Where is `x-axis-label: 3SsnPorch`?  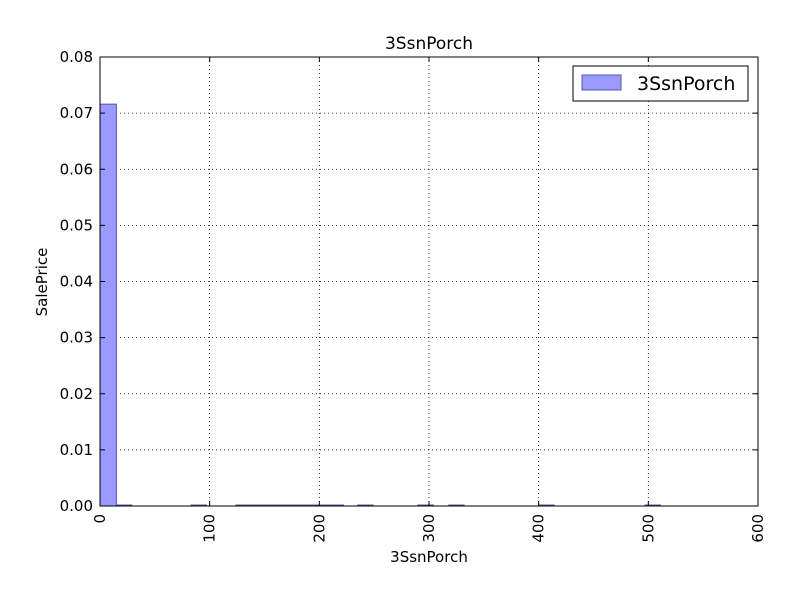 x-axis-label: 3SsnPorch is located at coordinates (429, 557).